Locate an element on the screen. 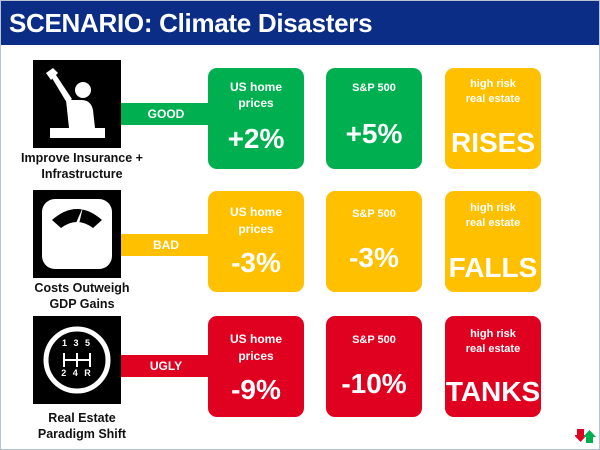 Image resolution: width=600 pixels, height=450 pixels. row-2-label: Costs Outweigh GDP Gains is located at coordinates (82, 296).